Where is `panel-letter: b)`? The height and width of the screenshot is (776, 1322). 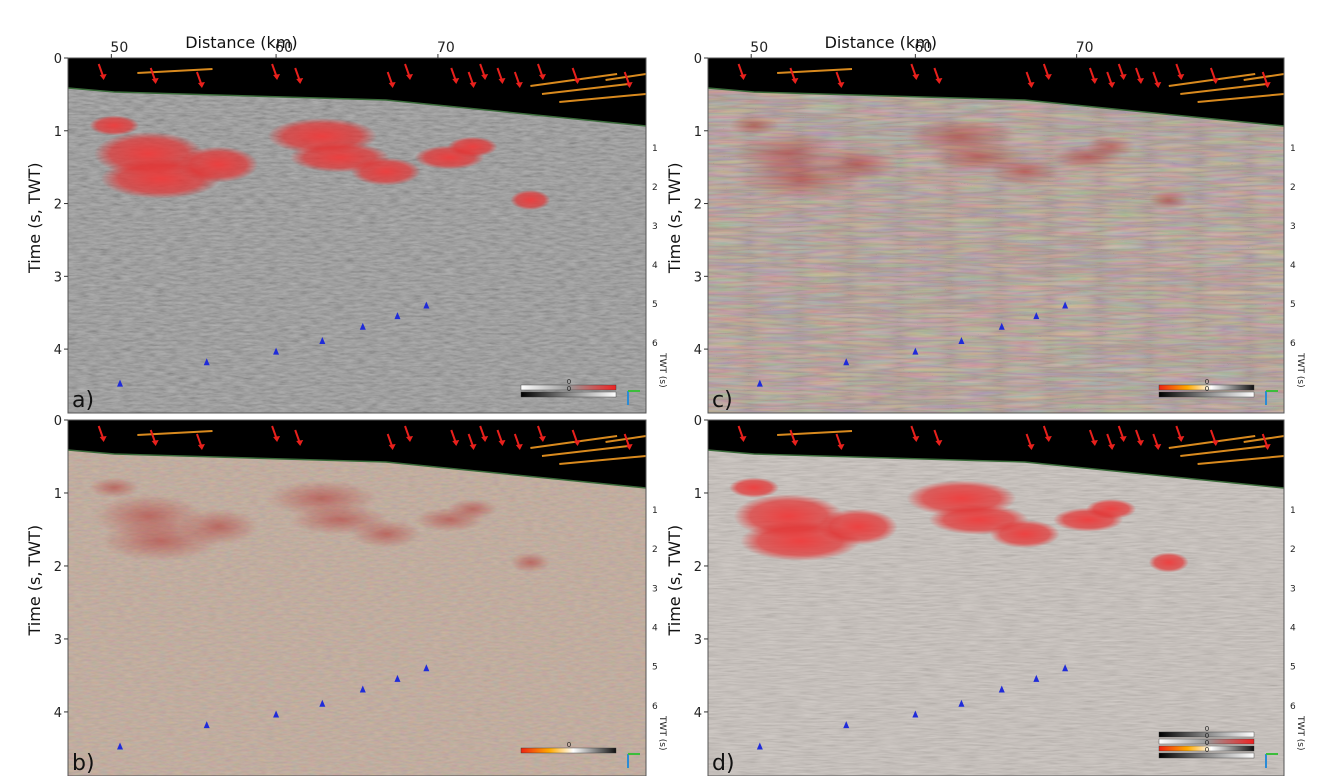 panel-letter: b) is located at coordinates (83, 763).